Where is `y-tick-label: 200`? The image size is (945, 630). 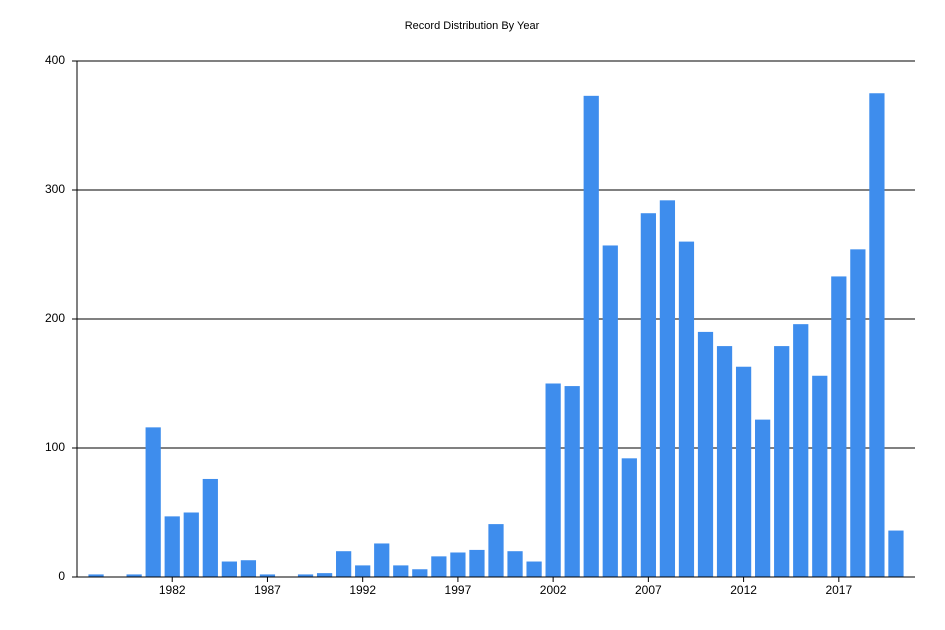
y-tick-label: 200 is located at coordinates (55, 318).